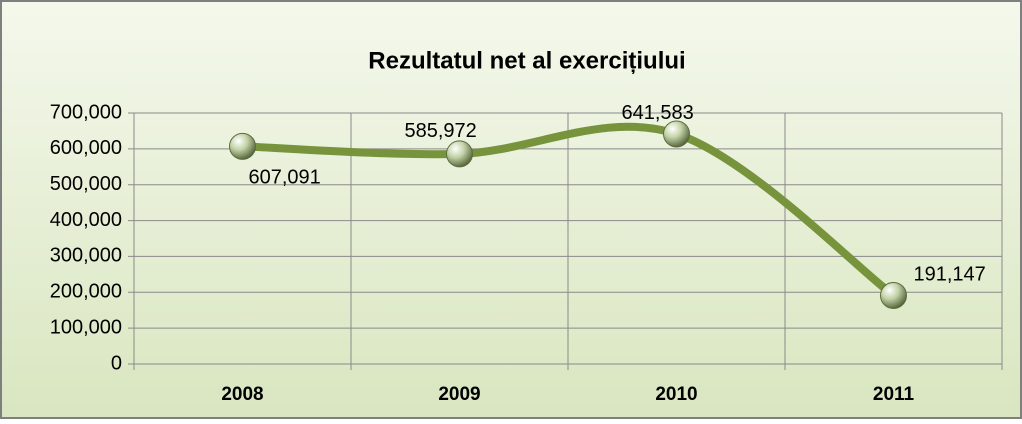  What do you see at coordinates (441, 131) in the screenshot?
I see `data-label: 585,972` at bounding box center [441, 131].